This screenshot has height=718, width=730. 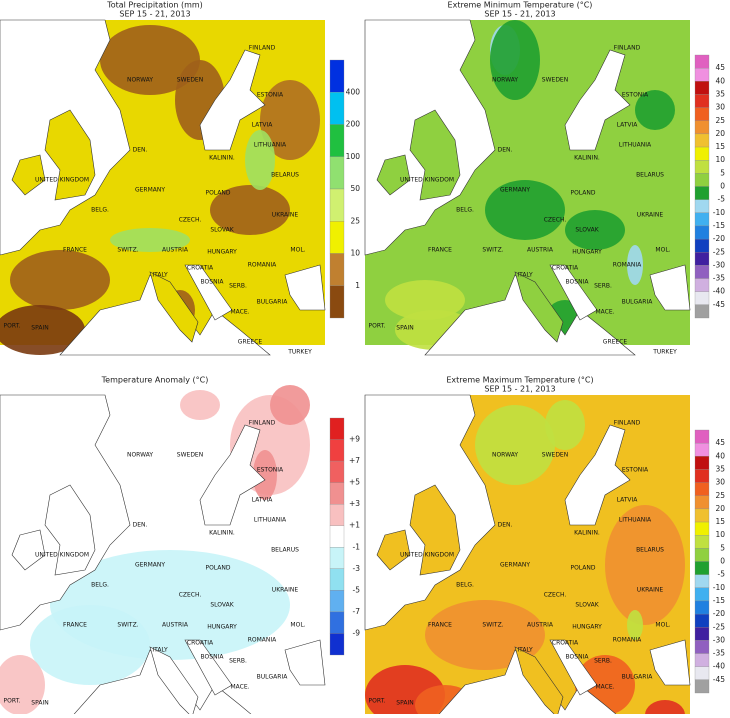 I want to click on legend-label: 25, so click(x=720, y=120).